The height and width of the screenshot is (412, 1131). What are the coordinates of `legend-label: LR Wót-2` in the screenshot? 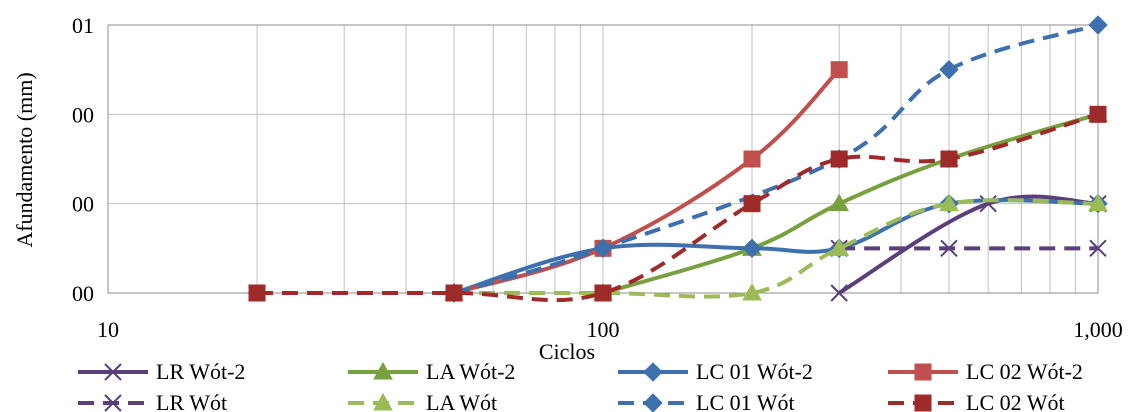 It's located at (200, 371).